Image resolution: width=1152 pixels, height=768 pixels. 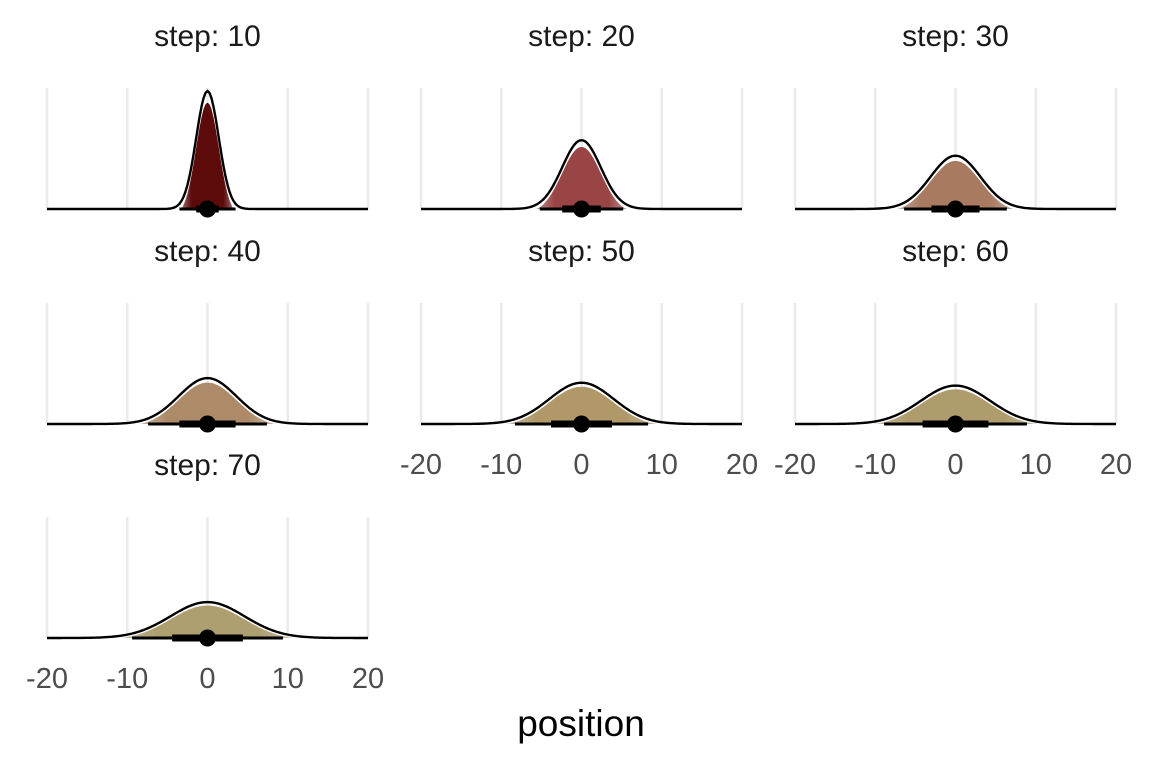 What do you see at coordinates (955, 119) in the screenshot?
I see `facet-panel: step: 30` at bounding box center [955, 119].